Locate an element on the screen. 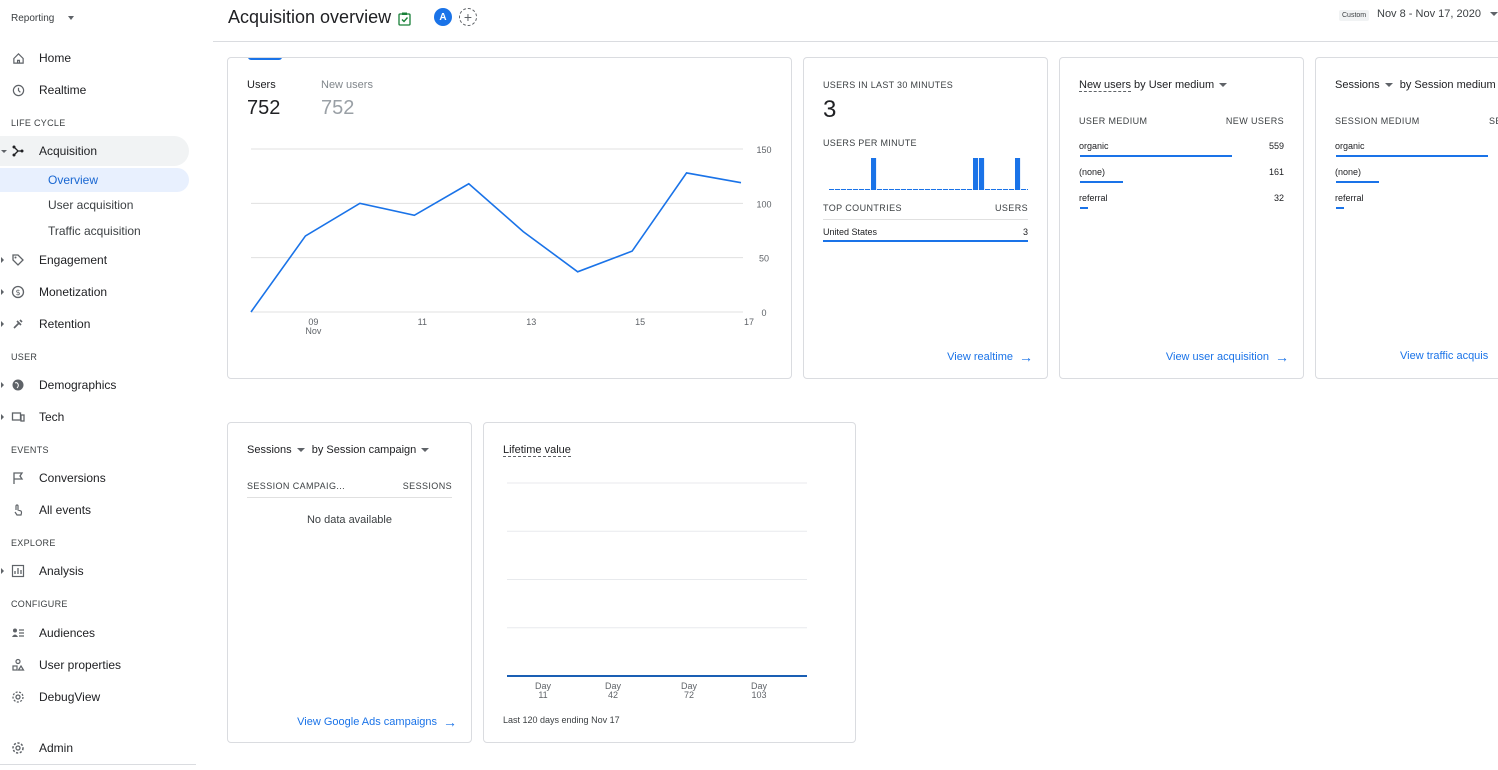  view-traffic-acquisition-link: View traffic acquis is located at coordinates (1444, 356).